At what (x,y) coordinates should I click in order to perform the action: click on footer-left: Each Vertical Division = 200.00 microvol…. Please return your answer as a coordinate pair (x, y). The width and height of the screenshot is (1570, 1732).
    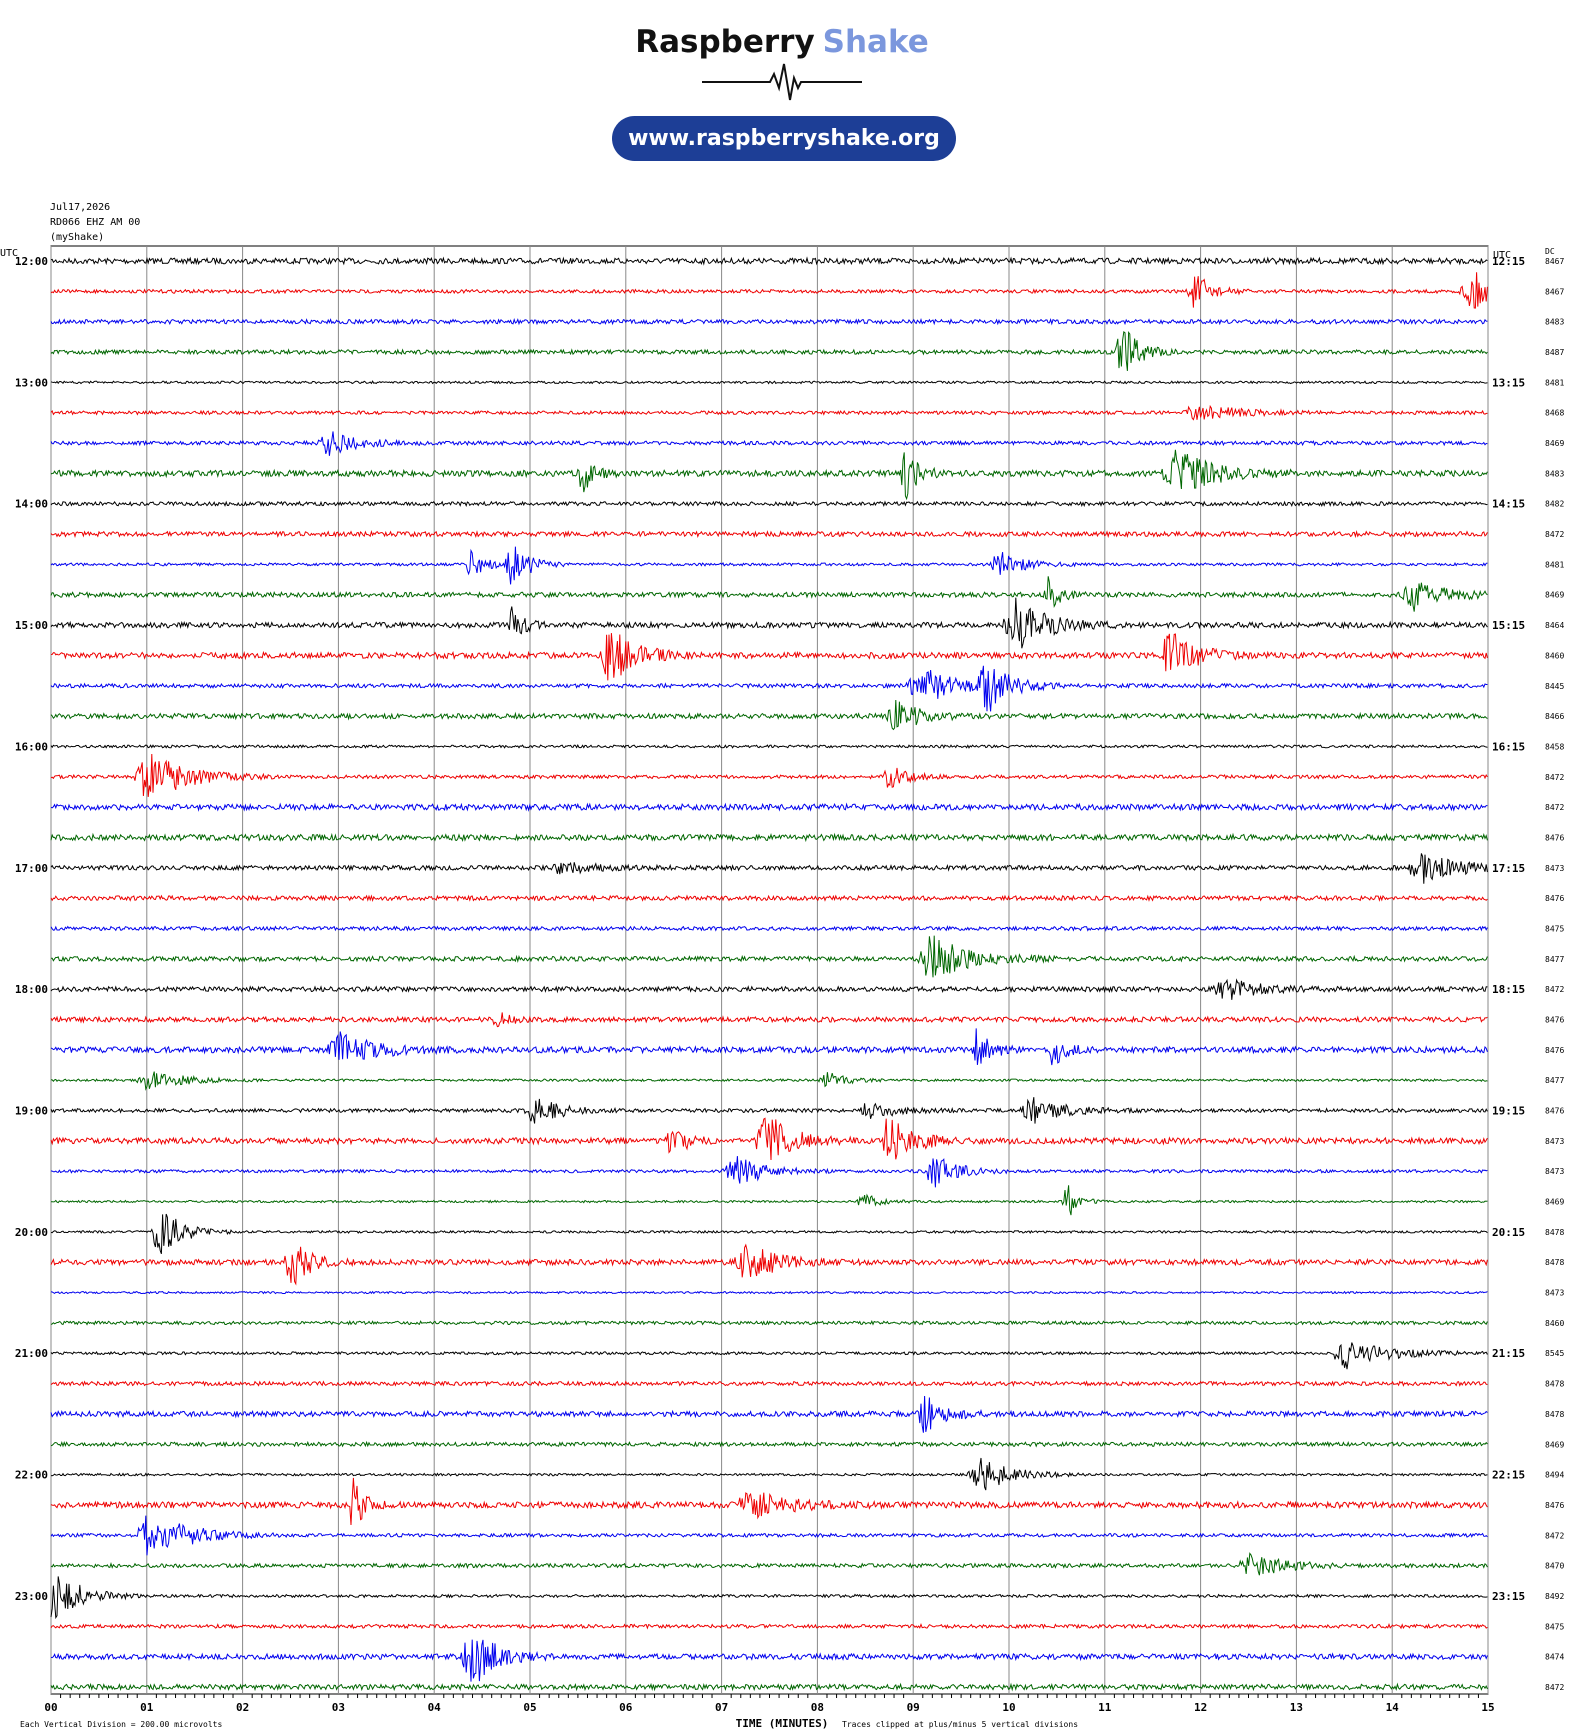
    Looking at the image, I should click on (121, 1724).